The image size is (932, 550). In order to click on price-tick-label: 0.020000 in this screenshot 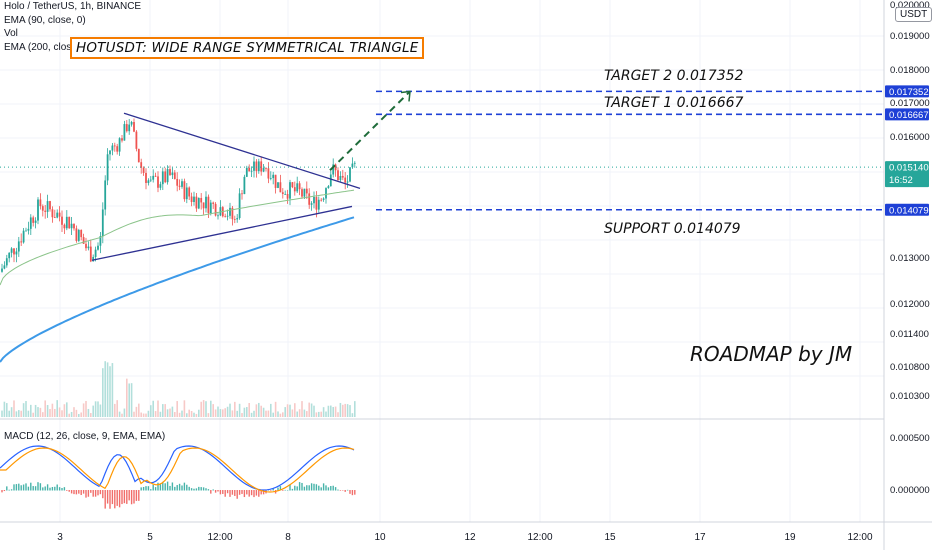, I will do `click(910, 5)`.